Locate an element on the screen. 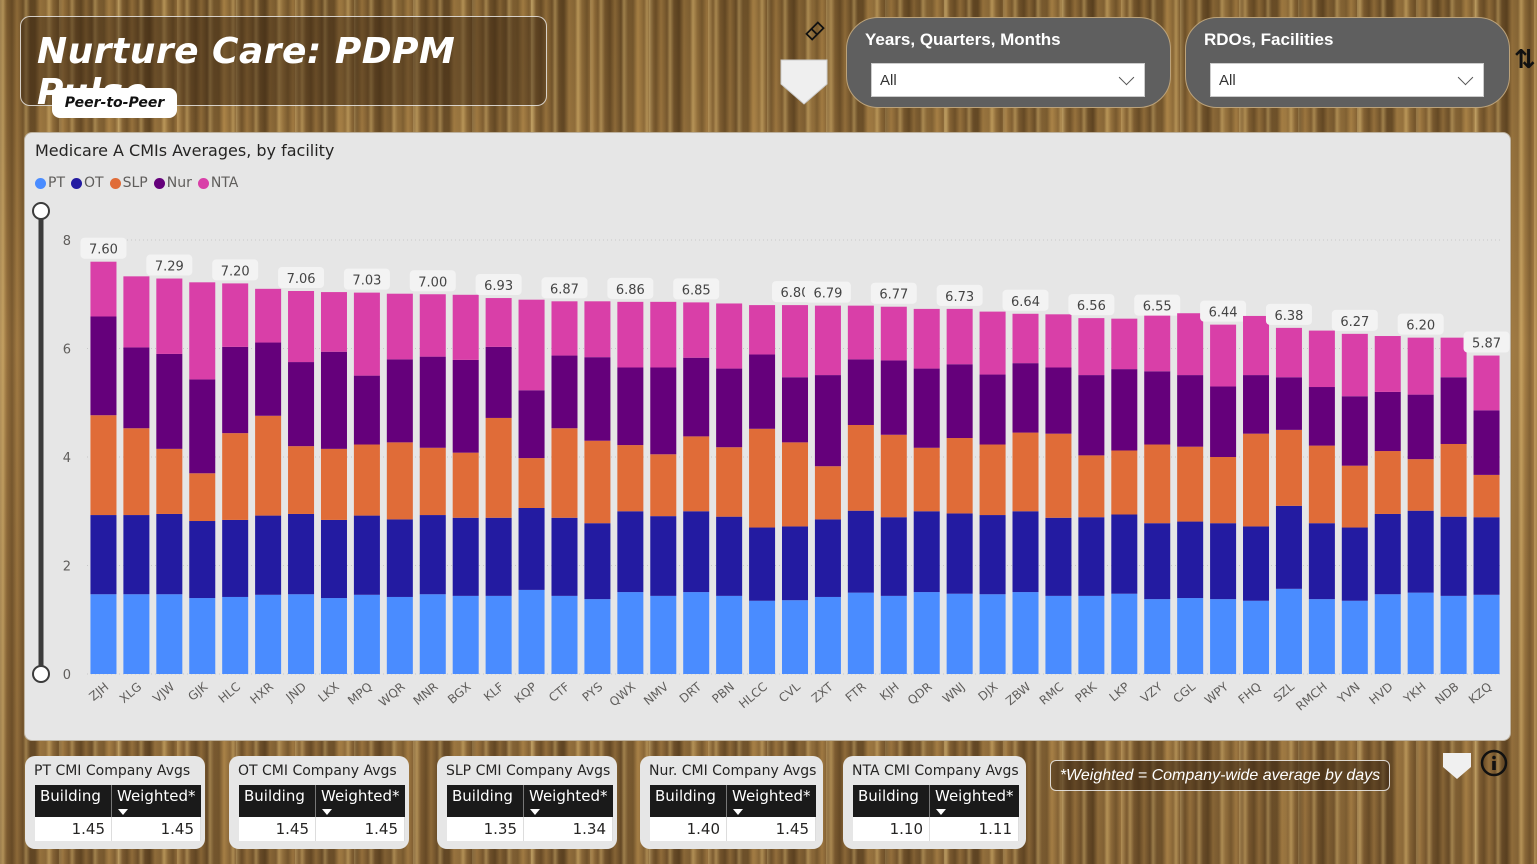  bar-segment-nta-gjk is located at coordinates (202, 331).